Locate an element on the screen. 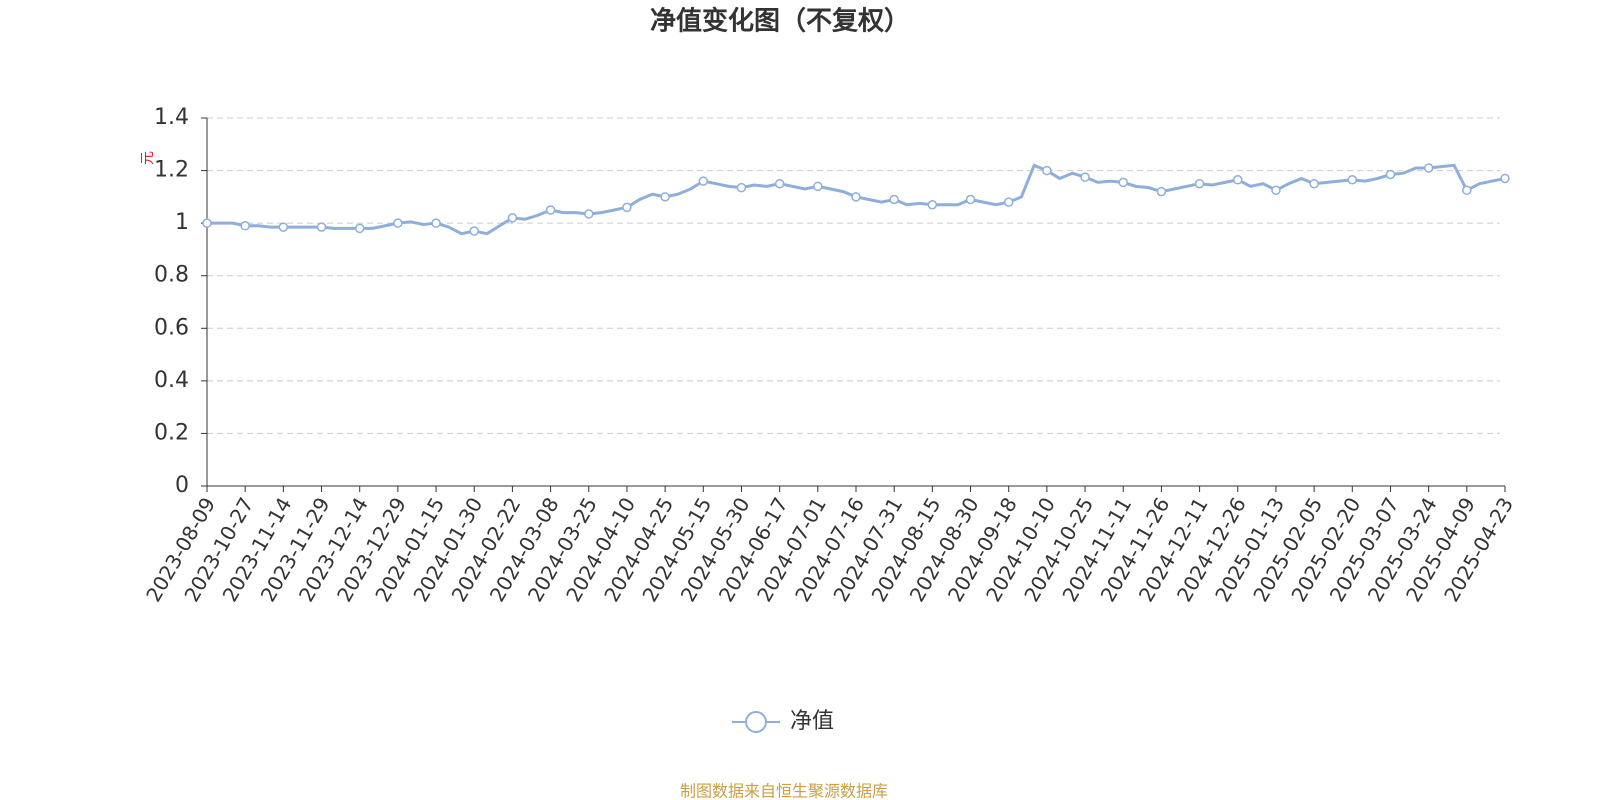 The width and height of the screenshot is (1600, 800). y-tick-label: 0.8 is located at coordinates (171, 275).